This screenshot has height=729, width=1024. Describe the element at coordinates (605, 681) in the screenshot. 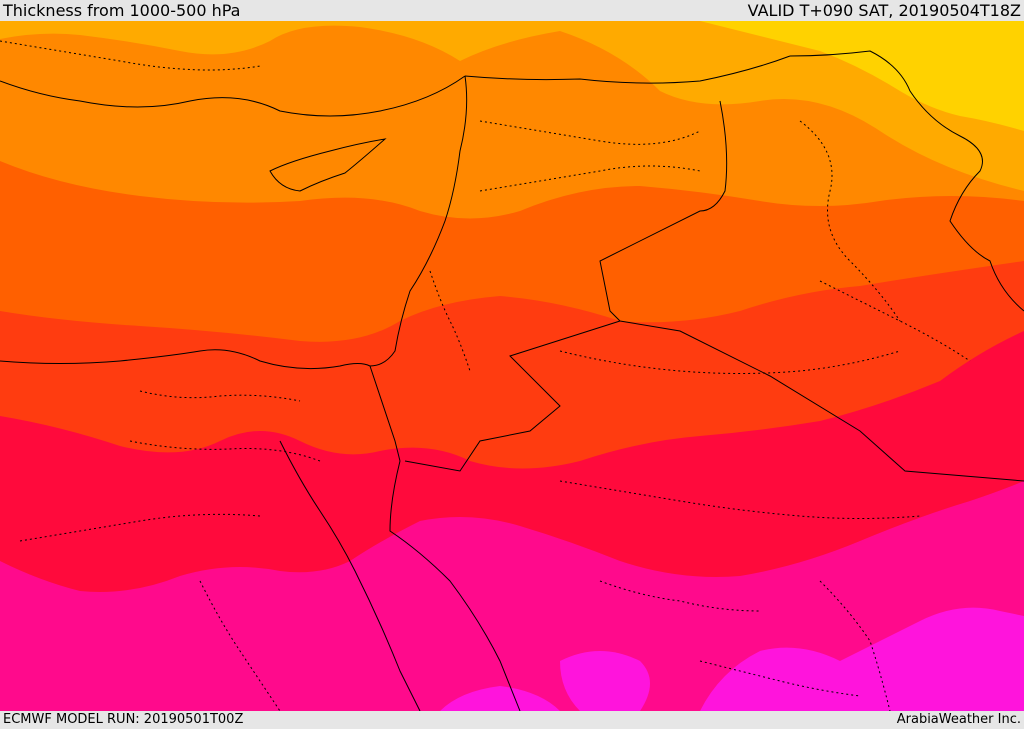

I see `band-8-center` at that location.